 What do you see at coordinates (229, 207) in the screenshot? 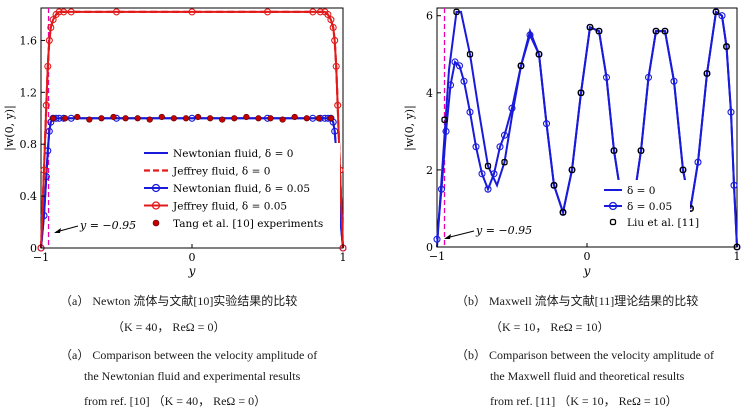
I see `legend-label: Jeffrey fluid, δ = 0.05` at bounding box center [229, 207].